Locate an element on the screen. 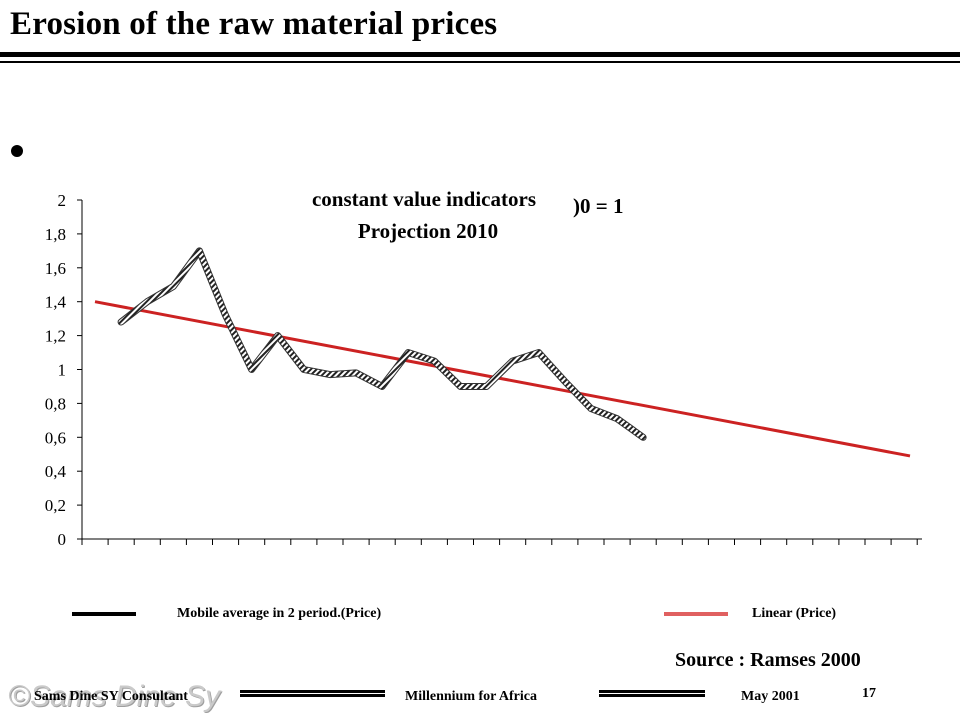 The height and width of the screenshot is (720, 960). footer-rule-left is located at coordinates (312, 693).